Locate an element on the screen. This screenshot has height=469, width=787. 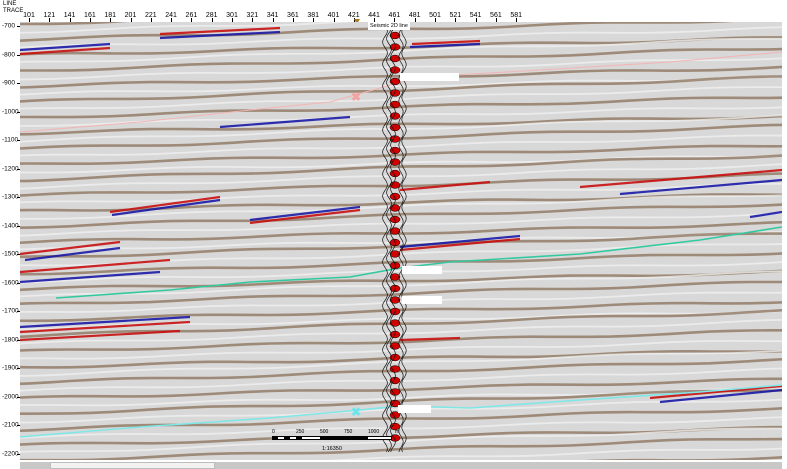
scrollbar-track-left is located at coordinates (35, 465).